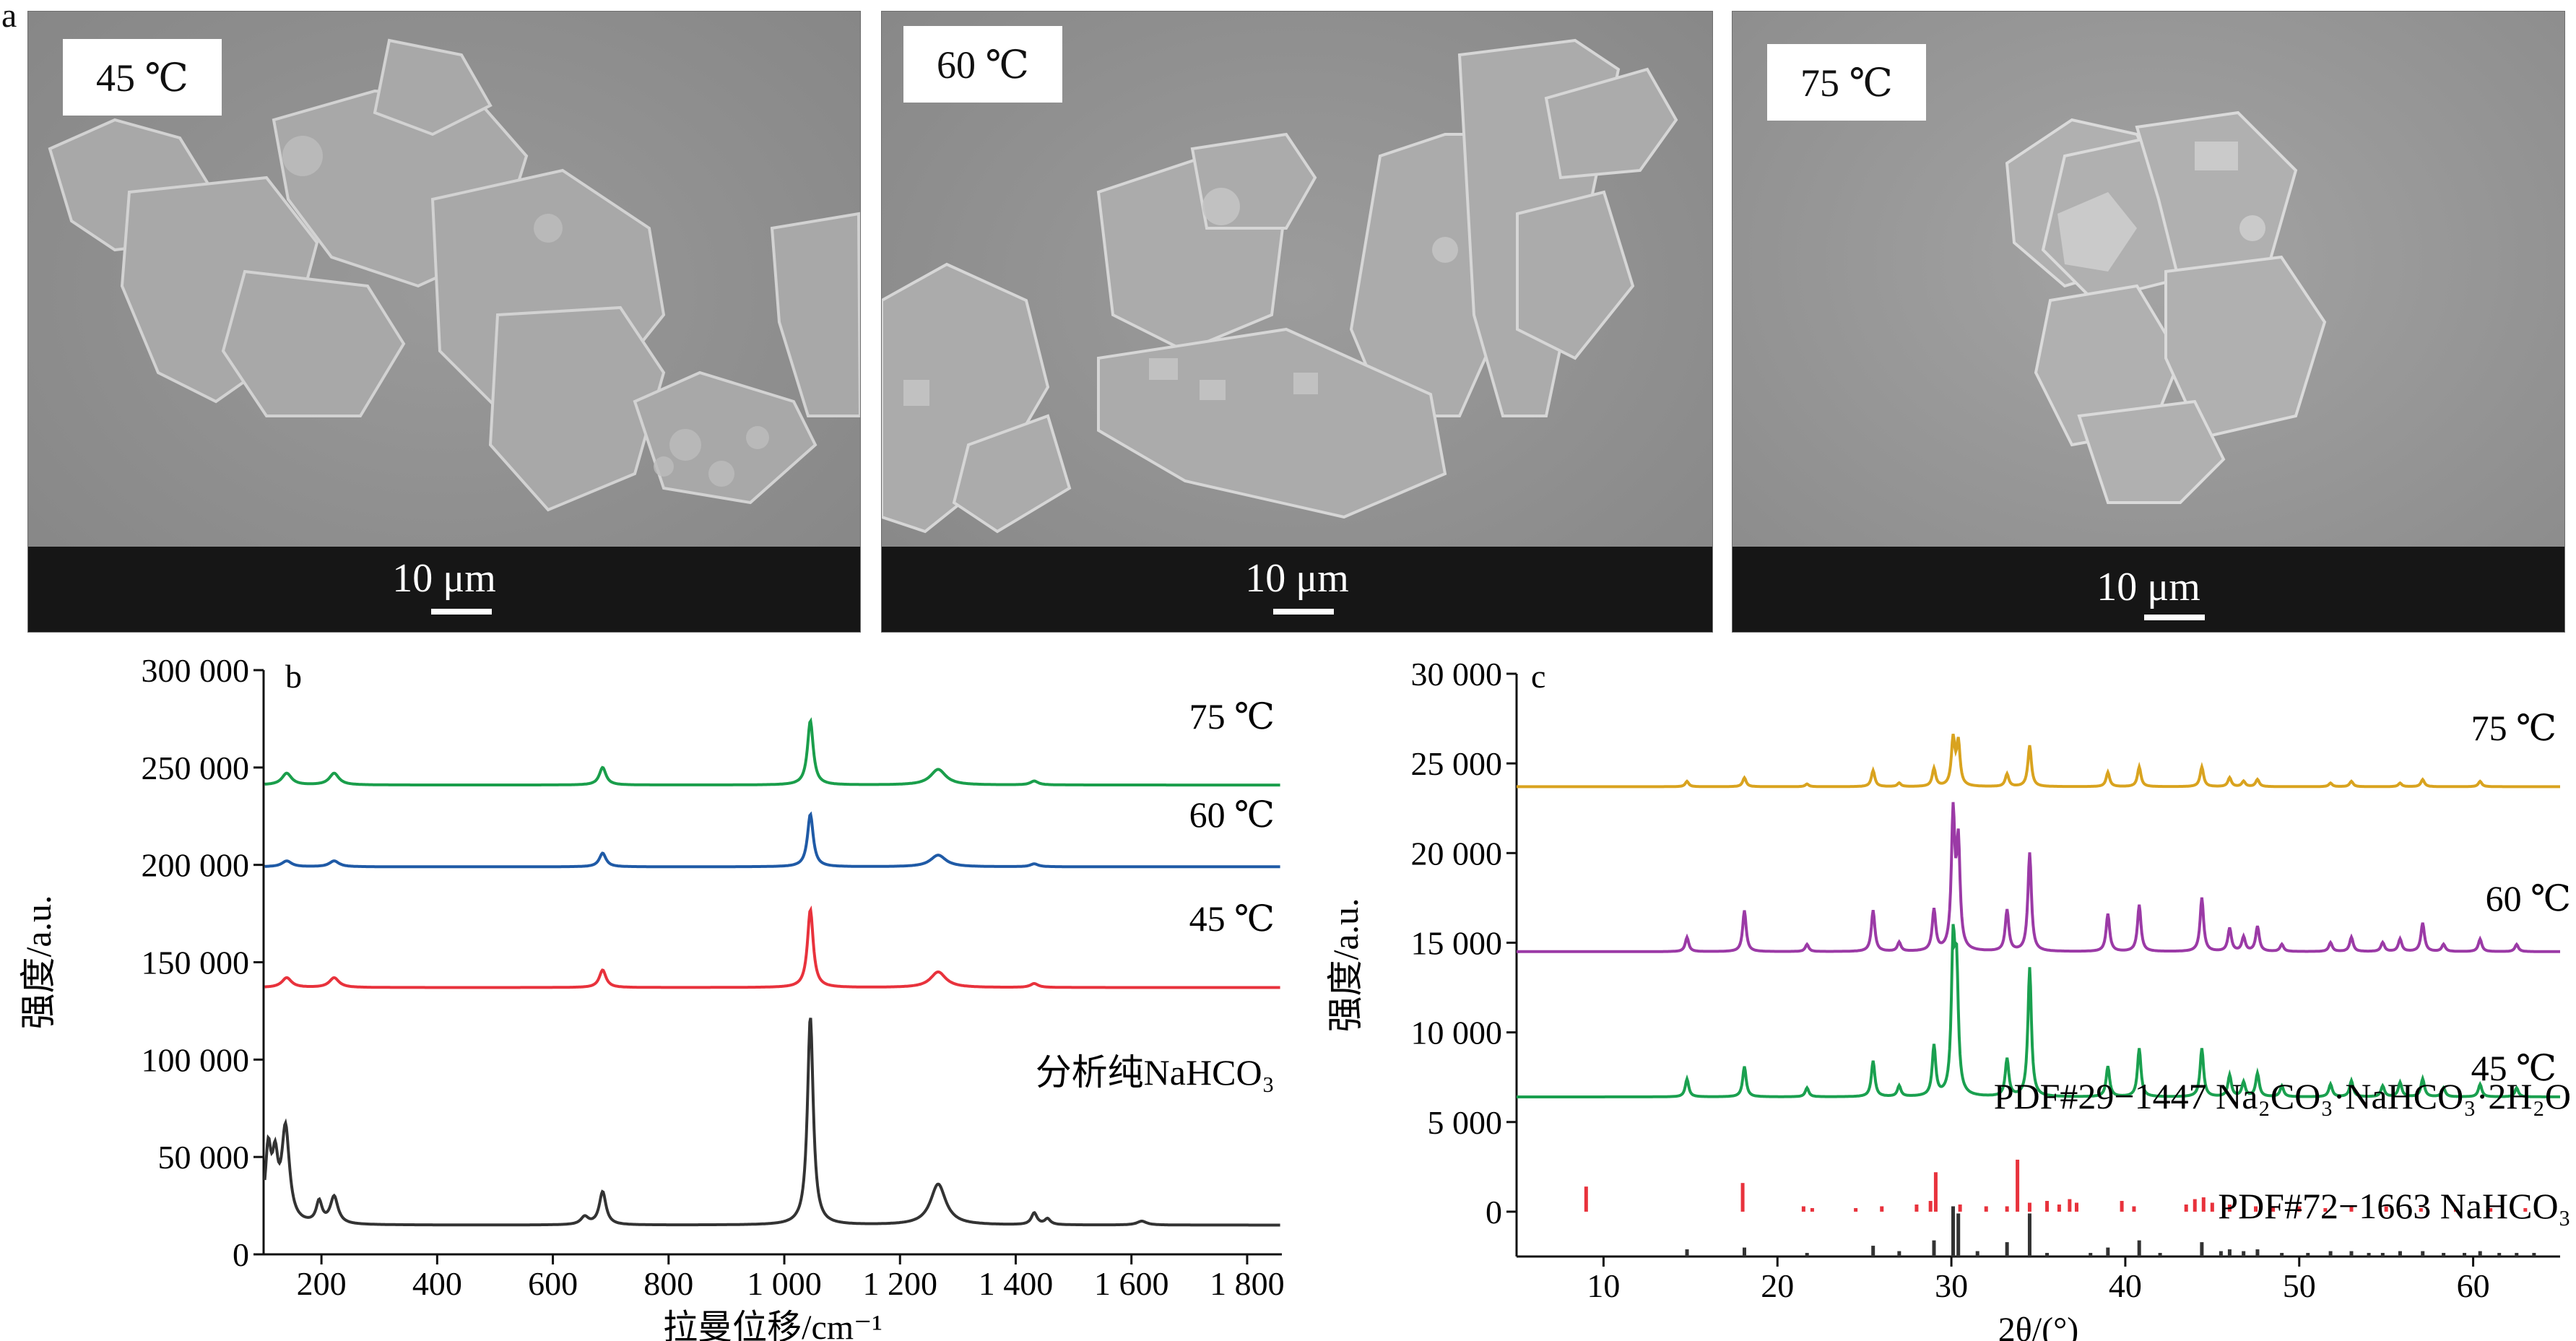 The image size is (2576, 1341). Describe the element at coordinates (1131, 1283) in the screenshot. I see `x-tick-label: 1 600` at that location.